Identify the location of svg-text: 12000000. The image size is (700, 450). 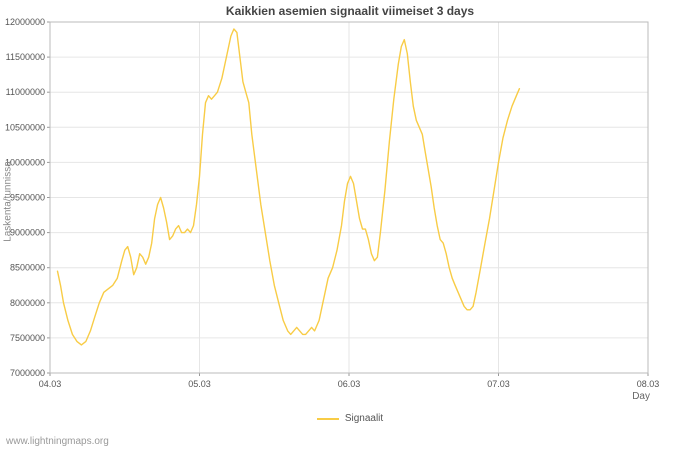
(25, 22).